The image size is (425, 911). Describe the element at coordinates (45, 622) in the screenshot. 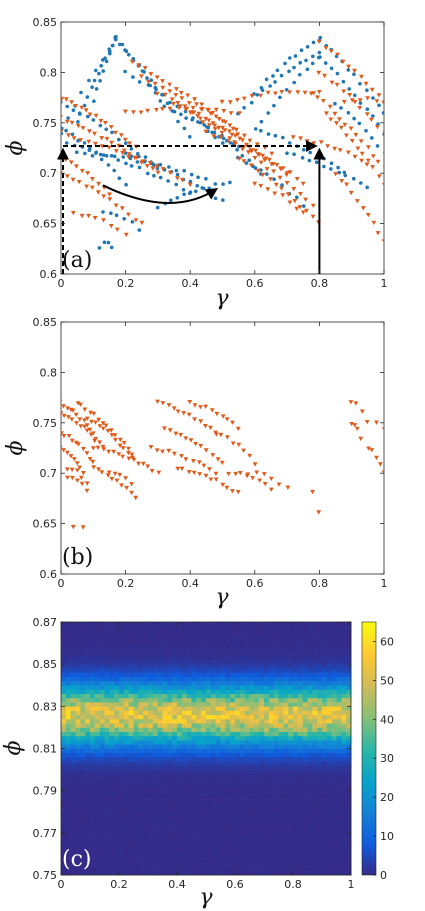

I see `y-tick-label: 0.87` at that location.